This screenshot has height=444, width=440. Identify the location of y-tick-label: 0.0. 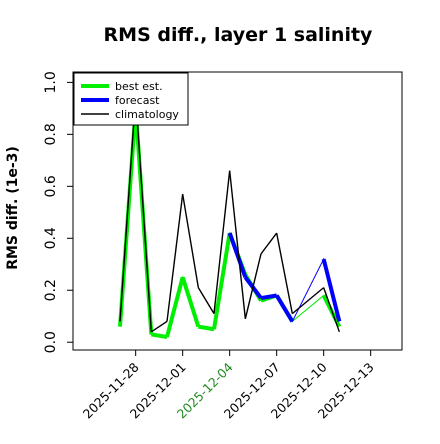
(51, 342).